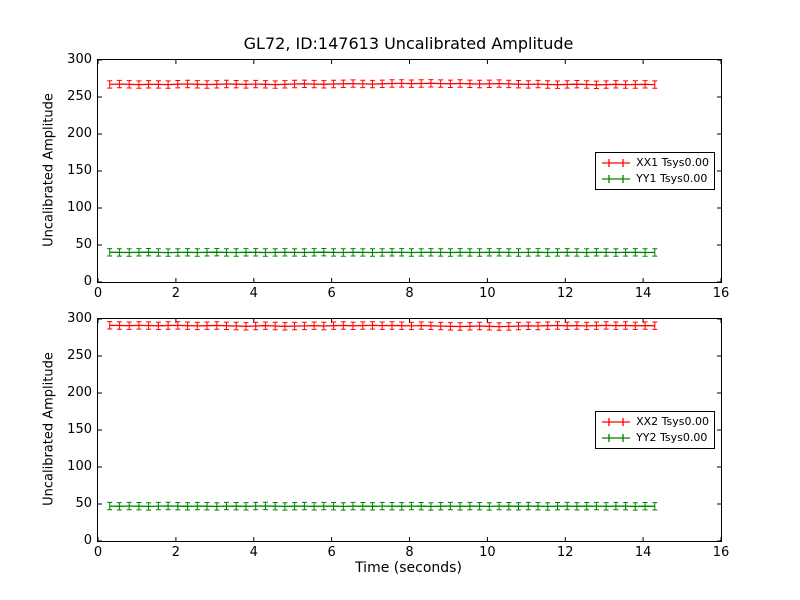 The width and height of the screenshot is (800, 600). Describe the element at coordinates (672, 178) in the screenshot. I see `legend-label-yy1: YY1 Tsys0.00` at that location.